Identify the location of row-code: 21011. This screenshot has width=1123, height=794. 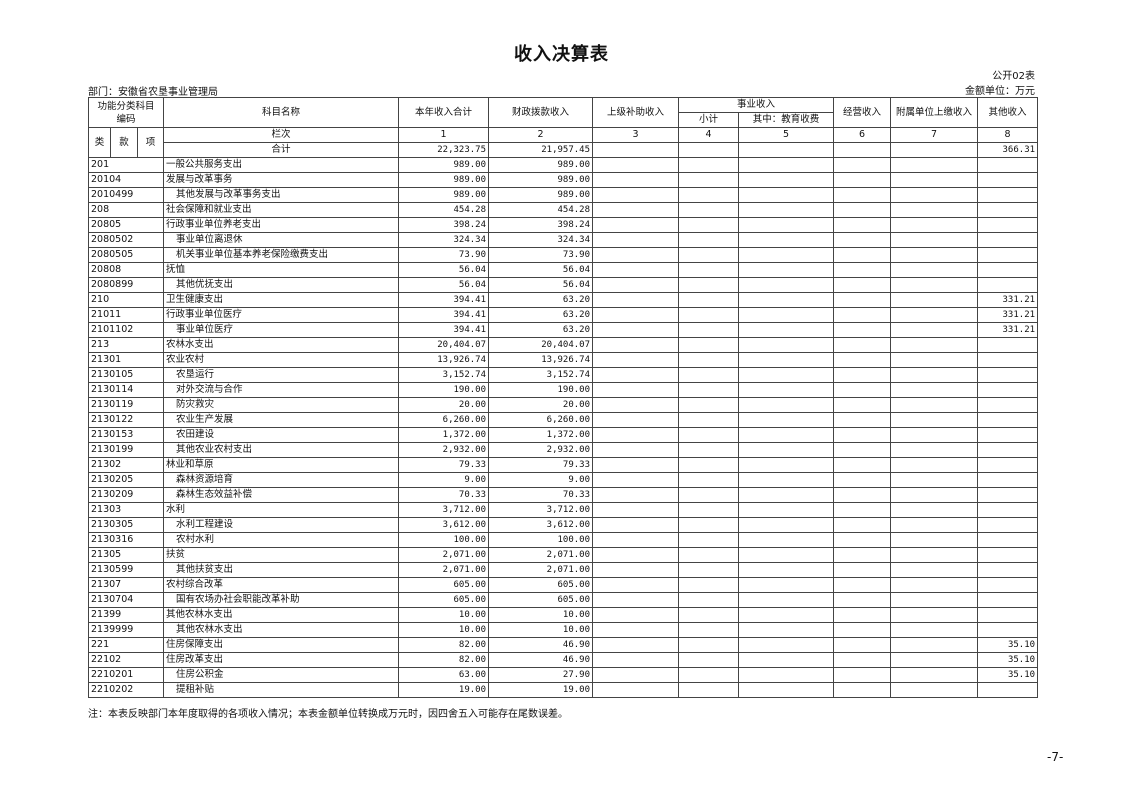
(126, 315).